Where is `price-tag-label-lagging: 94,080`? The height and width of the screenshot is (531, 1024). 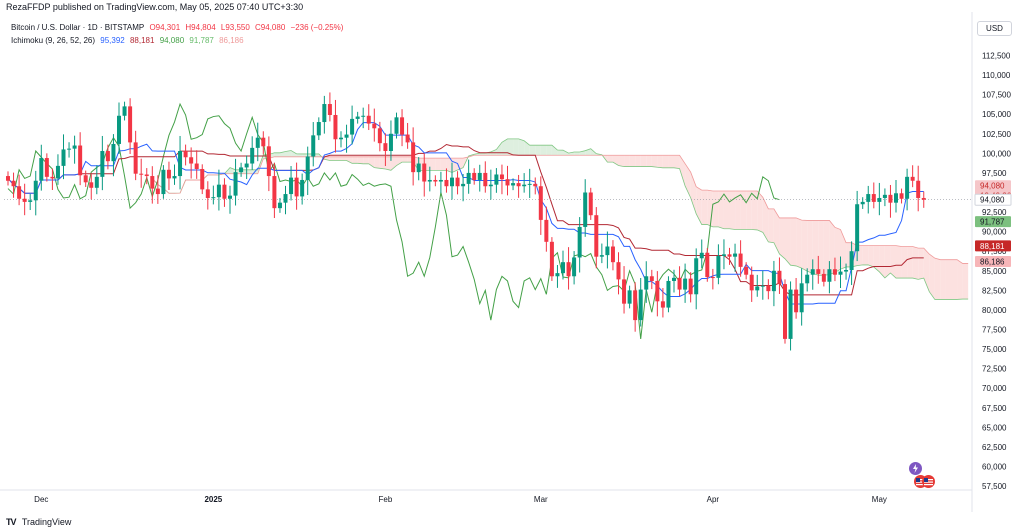 price-tag-label-lagging: 94,080 is located at coordinates (992, 200).